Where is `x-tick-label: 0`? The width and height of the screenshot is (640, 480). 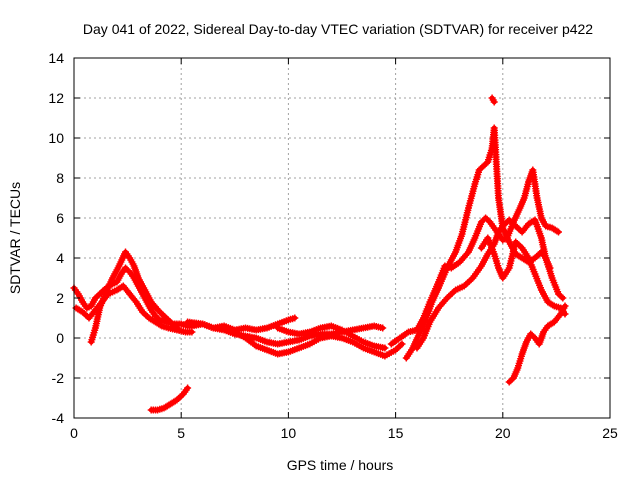 x-tick-label: 0 is located at coordinates (74, 433).